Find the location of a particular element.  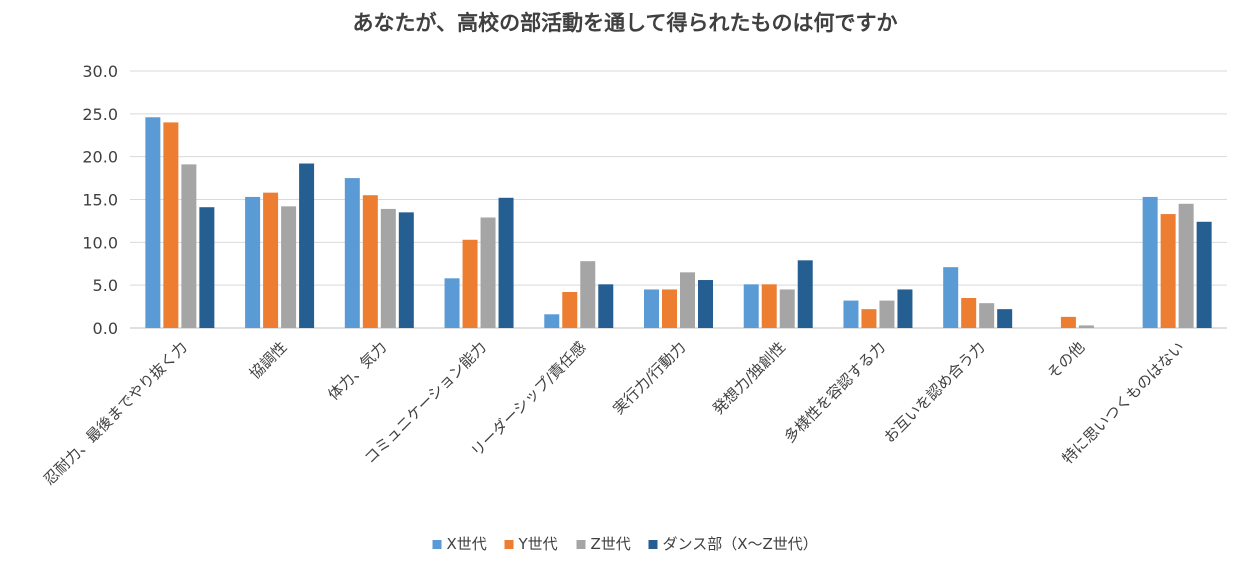

x-tick-label: 多様性を容認する力 is located at coordinates (835, 392).